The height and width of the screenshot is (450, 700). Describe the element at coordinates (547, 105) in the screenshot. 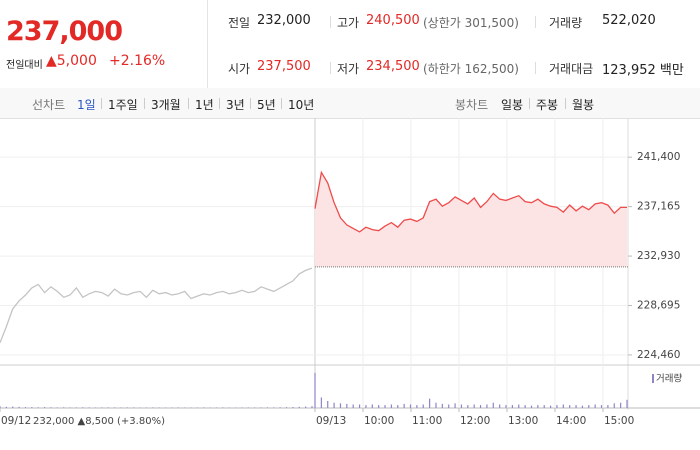

I see `candle-tab: 주봉` at that location.